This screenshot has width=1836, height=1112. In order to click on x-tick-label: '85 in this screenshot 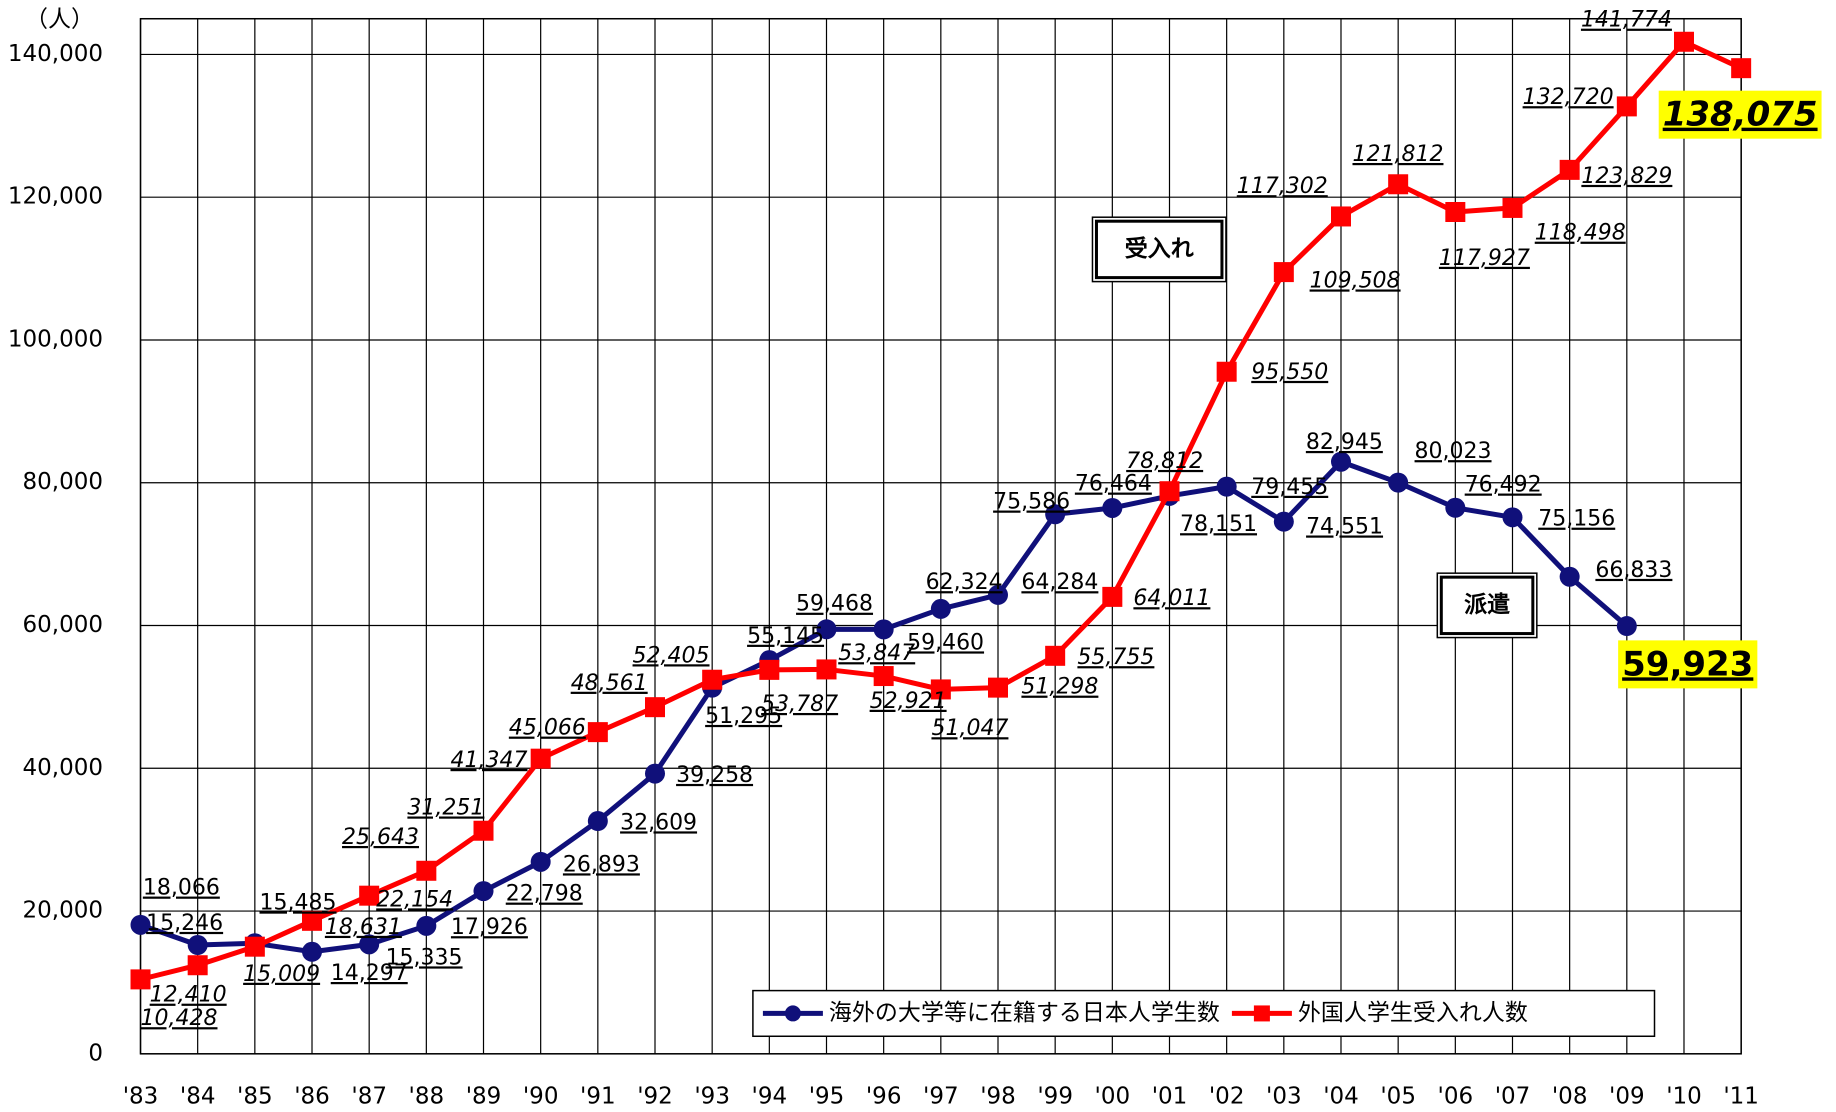, I will do `click(255, 1097)`.